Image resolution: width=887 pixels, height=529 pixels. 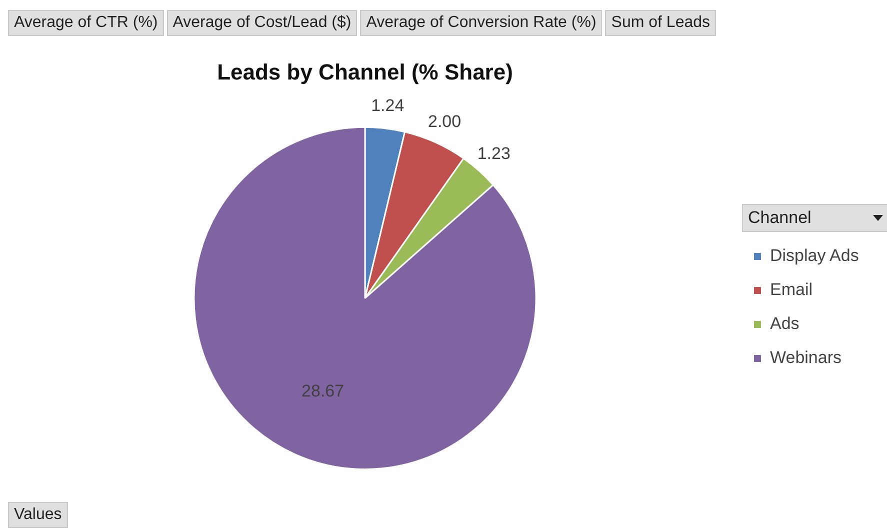 I want to click on text: Average of Conversion Rate (%), so click(x=481, y=23).